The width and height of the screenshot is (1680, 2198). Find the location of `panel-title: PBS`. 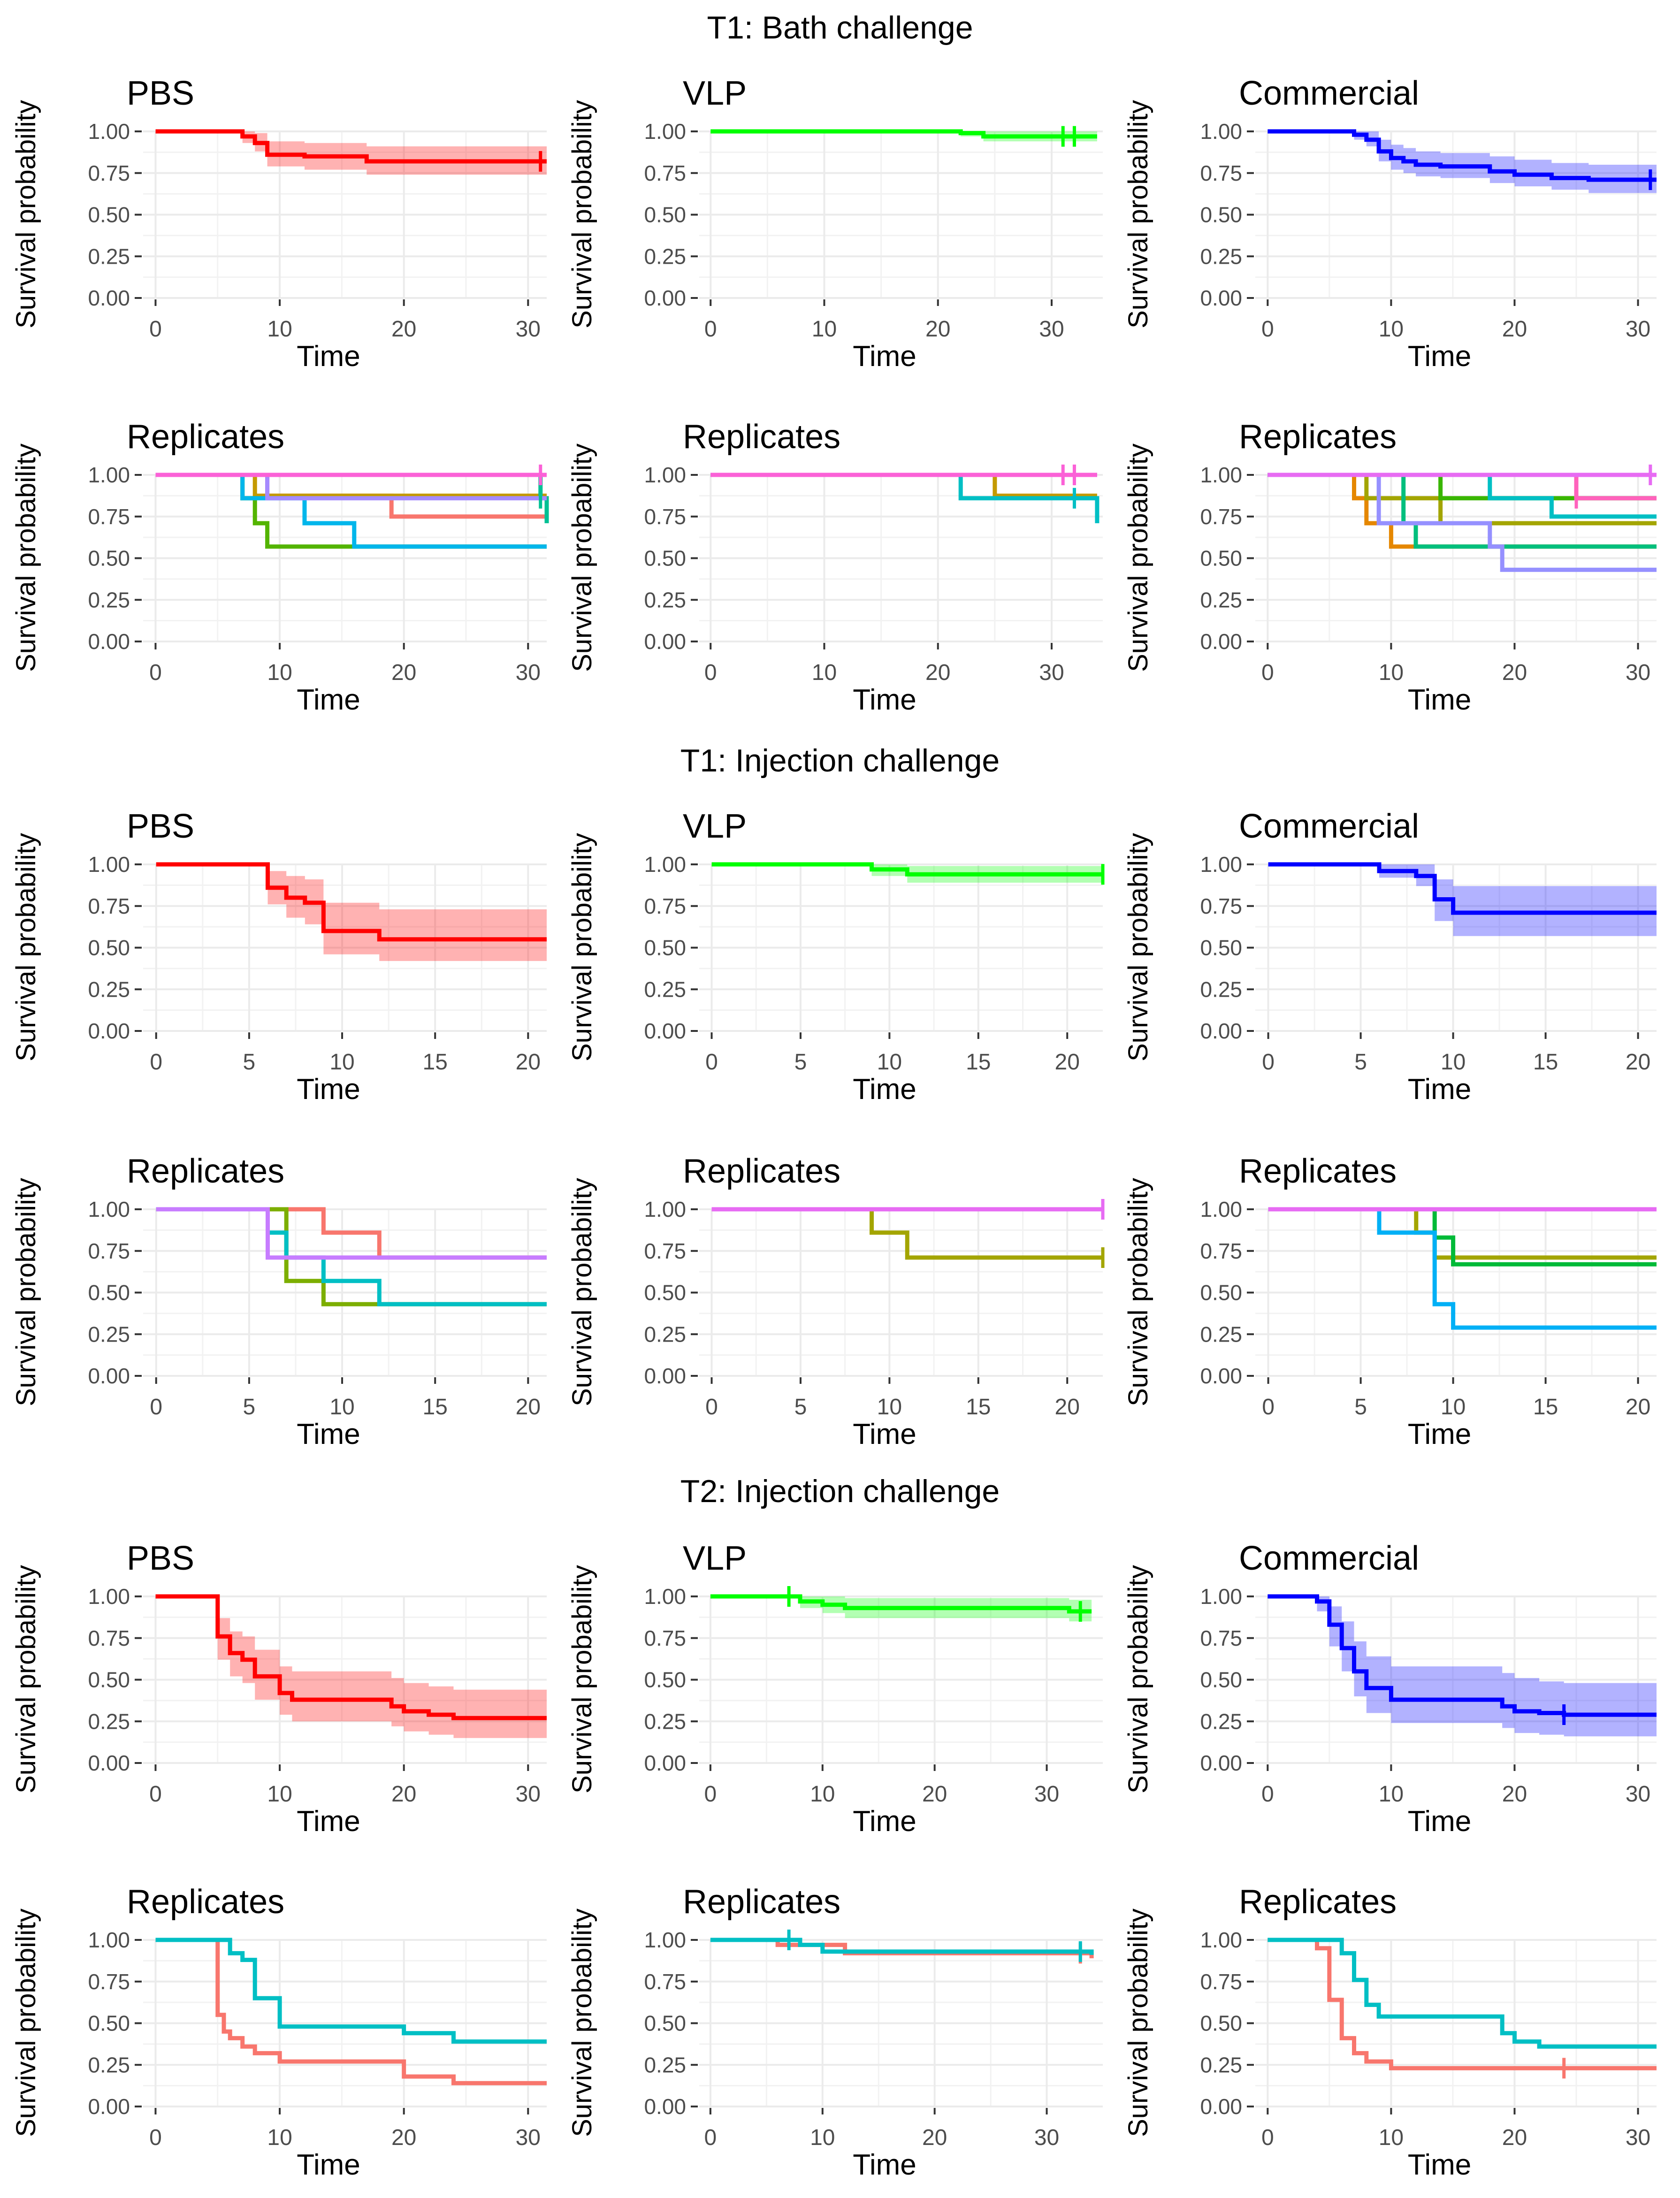

panel-title: PBS is located at coordinates (160, 93).